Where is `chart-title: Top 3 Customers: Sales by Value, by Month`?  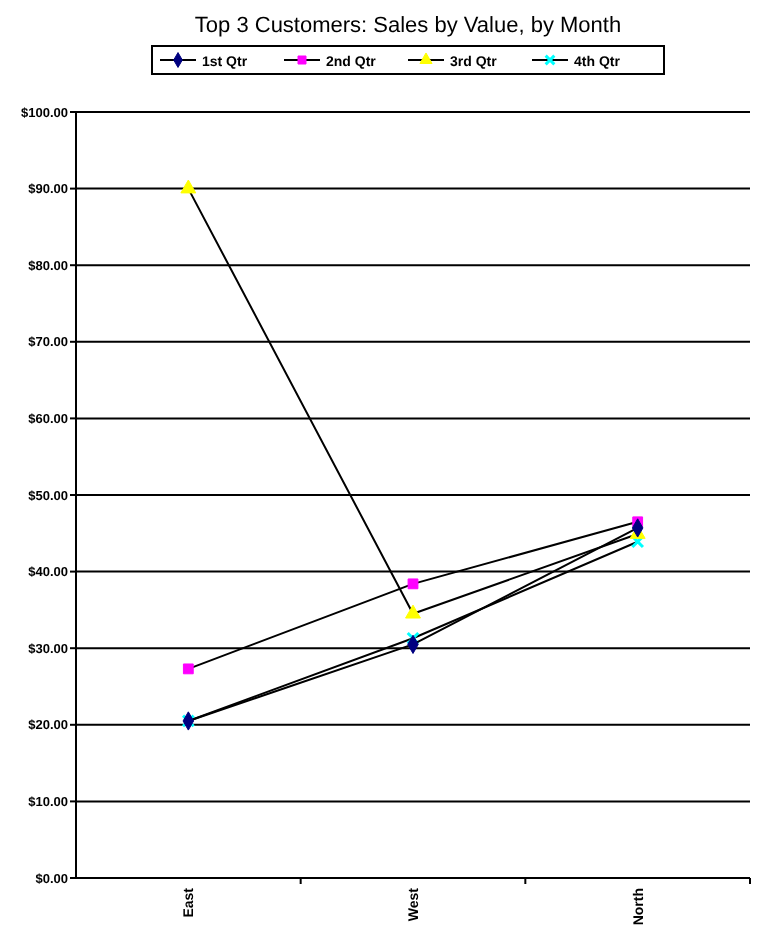
chart-title: Top 3 Customers: Sales by Value, by Month is located at coordinates (408, 26).